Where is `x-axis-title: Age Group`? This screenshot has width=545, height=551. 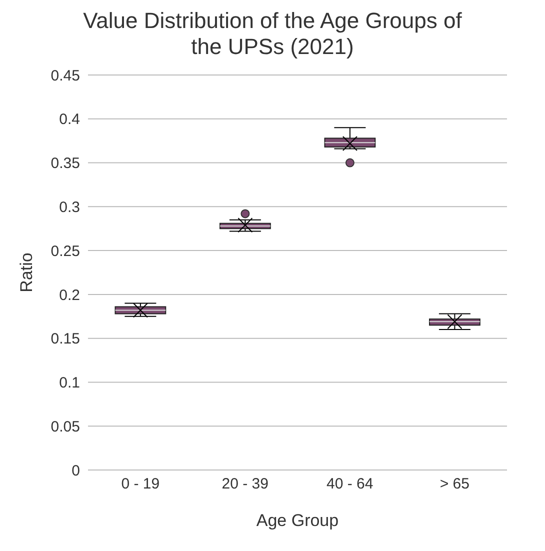 x-axis-title: Age Group is located at coordinates (297, 520).